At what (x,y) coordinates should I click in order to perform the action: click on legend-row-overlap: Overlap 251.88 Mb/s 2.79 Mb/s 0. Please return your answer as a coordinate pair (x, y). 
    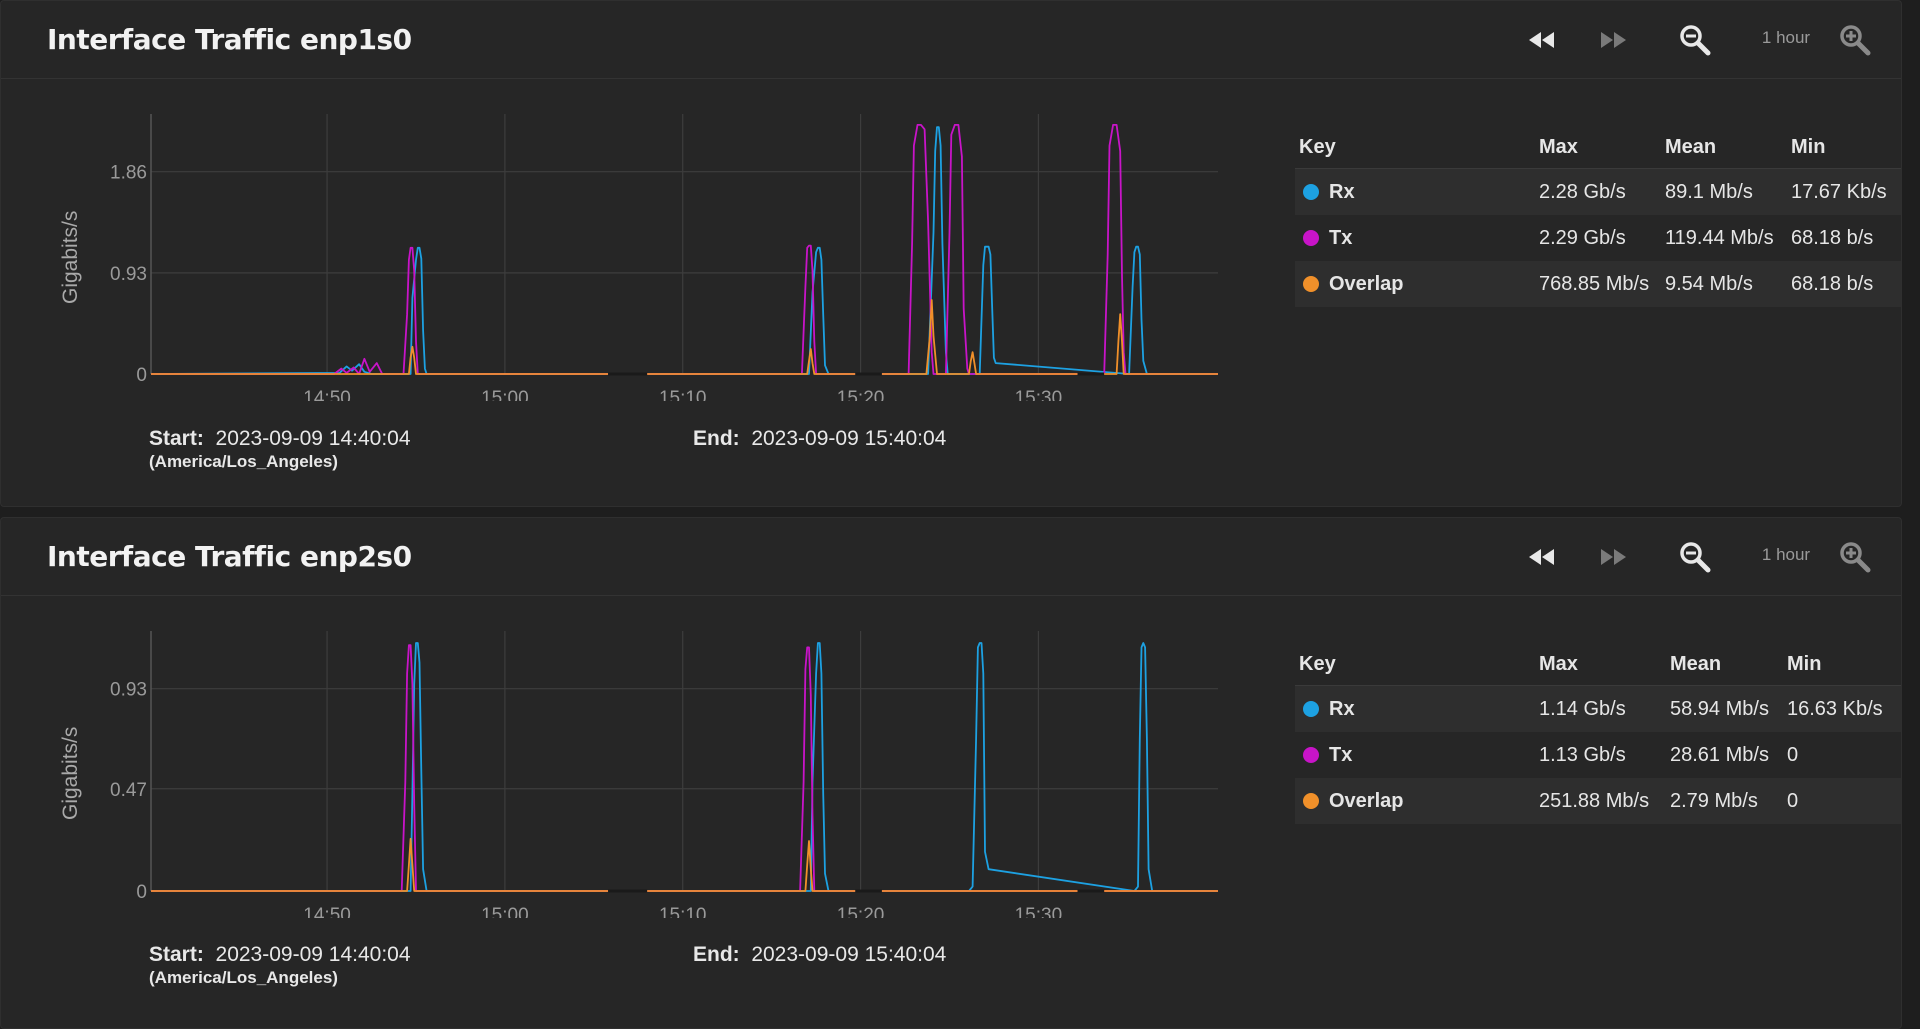
    Looking at the image, I should click on (1598, 801).